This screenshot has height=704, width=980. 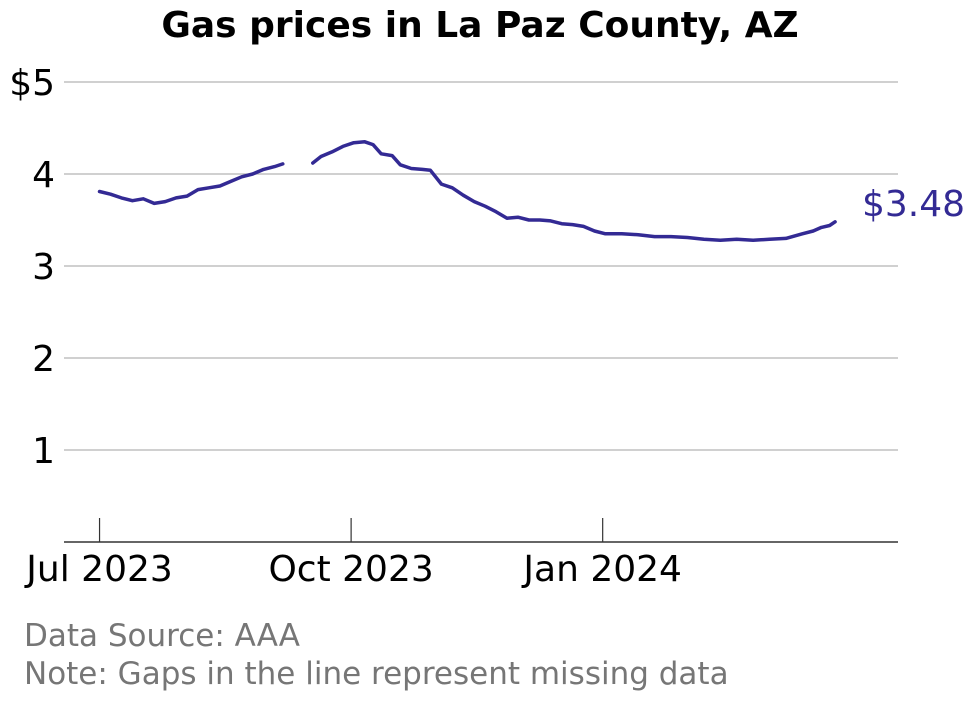 I want to click on chart-title: Gas prices in La Paz County, AZ, so click(x=479, y=25).